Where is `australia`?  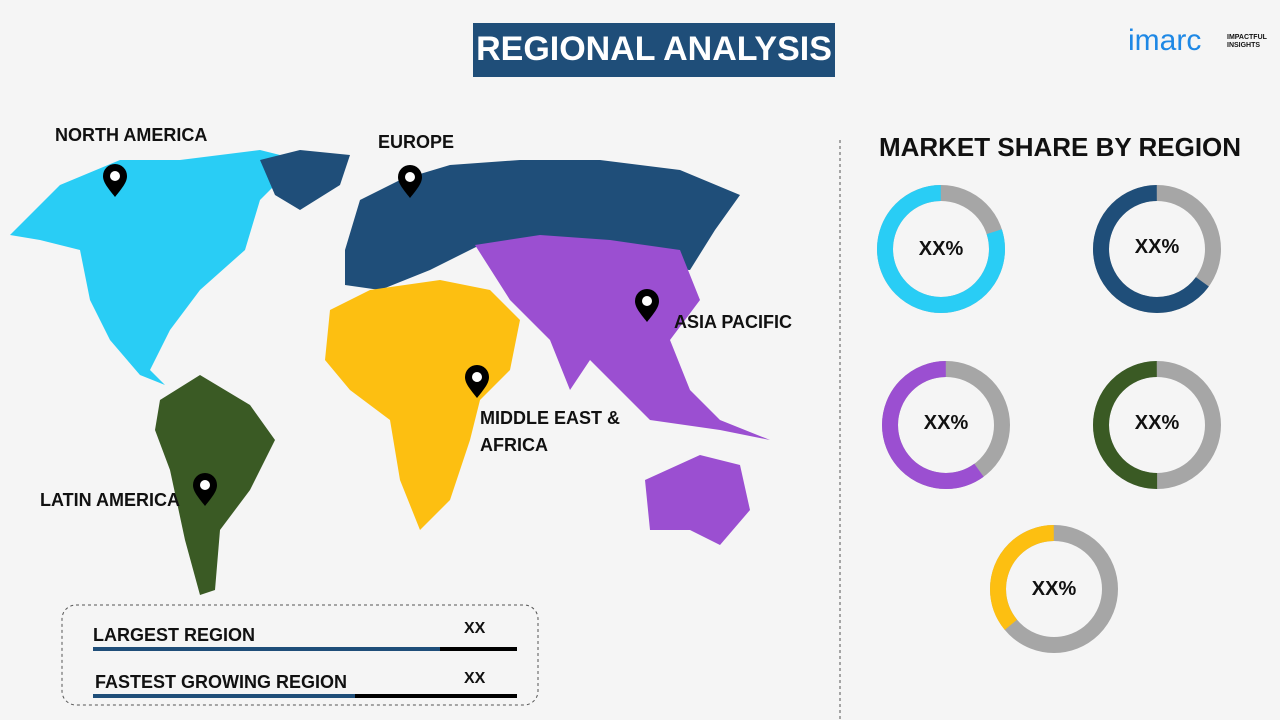 australia is located at coordinates (697, 500).